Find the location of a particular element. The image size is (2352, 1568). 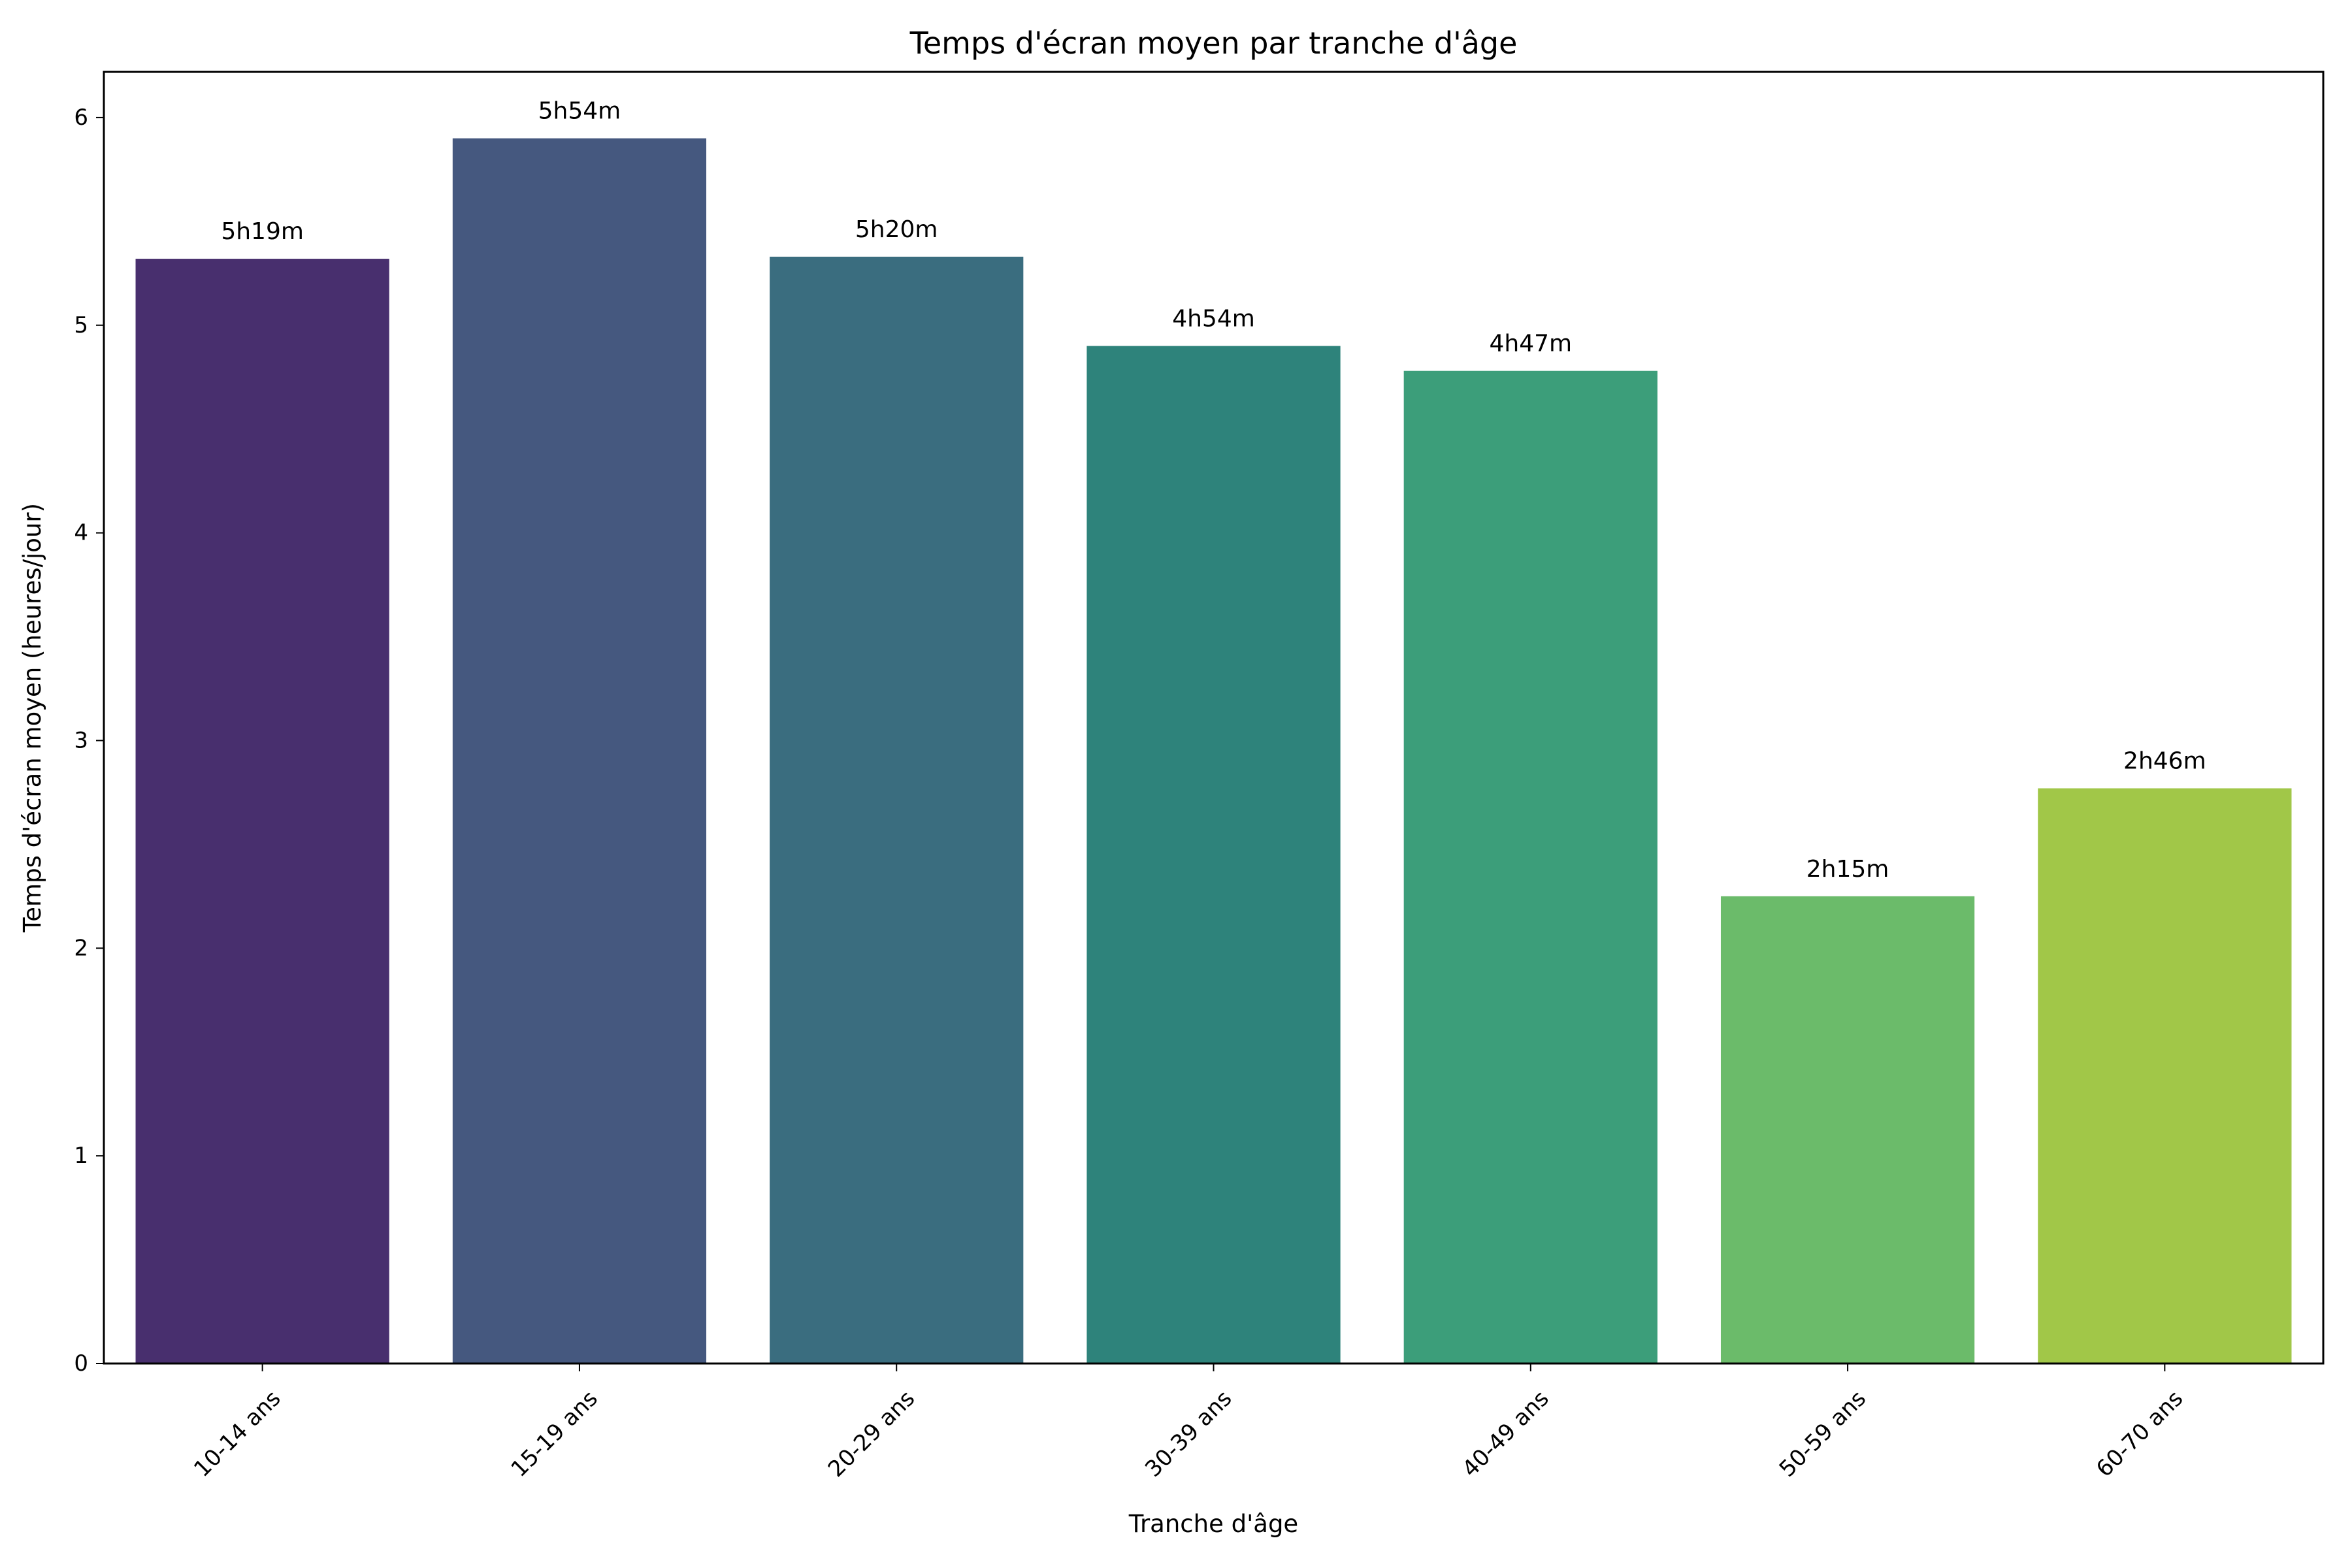

bar-value-label: 4h54m is located at coordinates (1213, 319).